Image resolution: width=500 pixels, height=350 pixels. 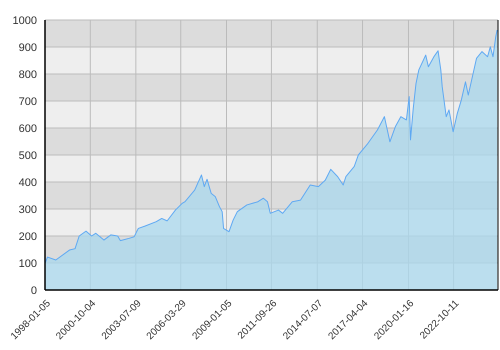 What do you see at coordinates (27, 236) in the screenshot?
I see `y-tick-label: 200` at bounding box center [27, 236].